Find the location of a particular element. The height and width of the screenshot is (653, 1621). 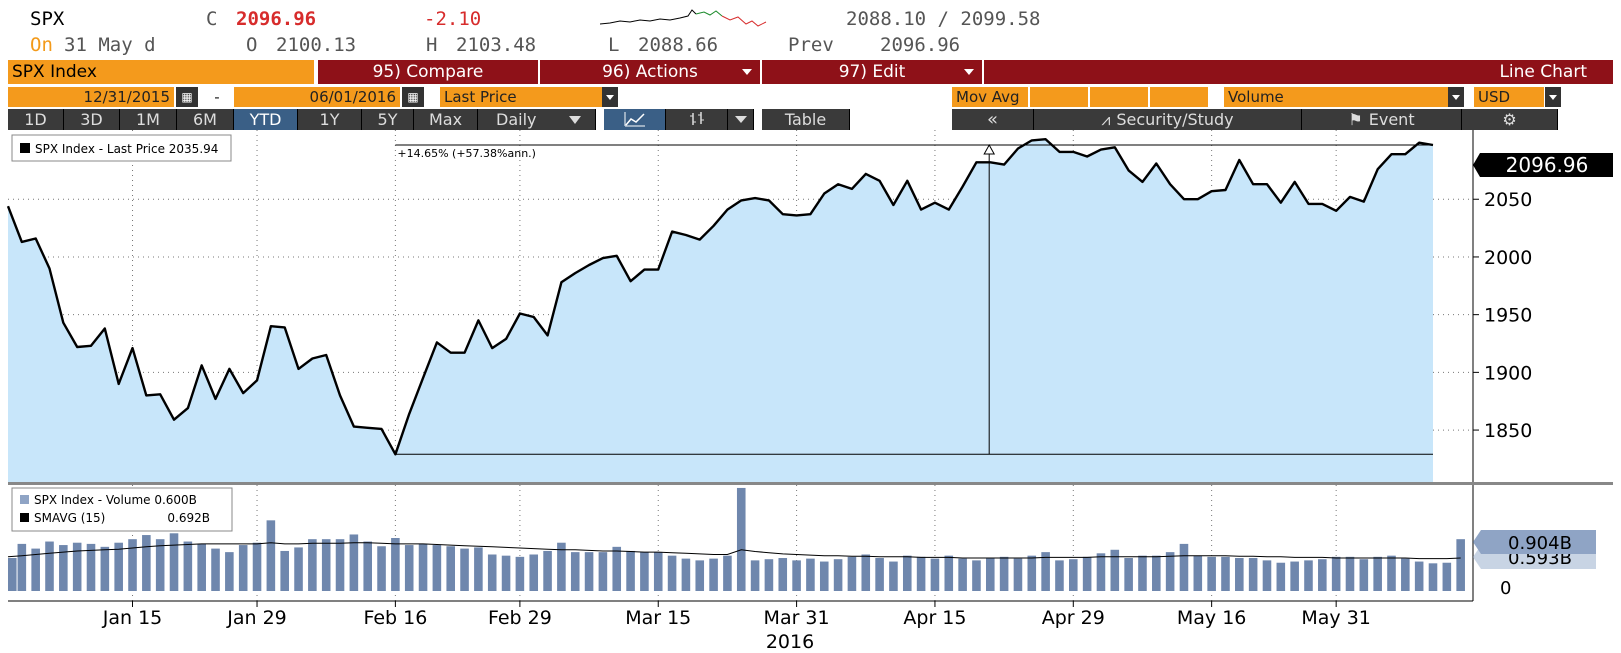

triangle-down-icon is located at coordinates (575, 120).